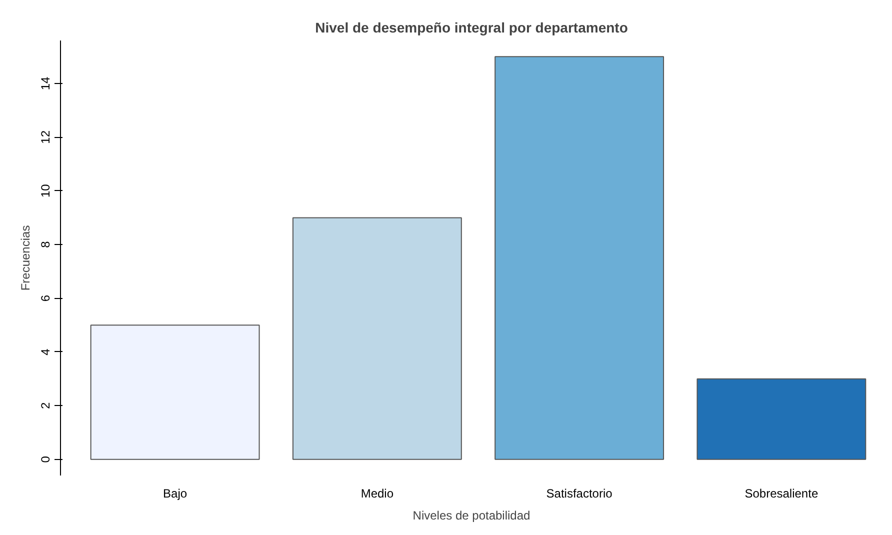 The image size is (892, 535). I want to click on y-tick-label: 4, so click(45, 352).